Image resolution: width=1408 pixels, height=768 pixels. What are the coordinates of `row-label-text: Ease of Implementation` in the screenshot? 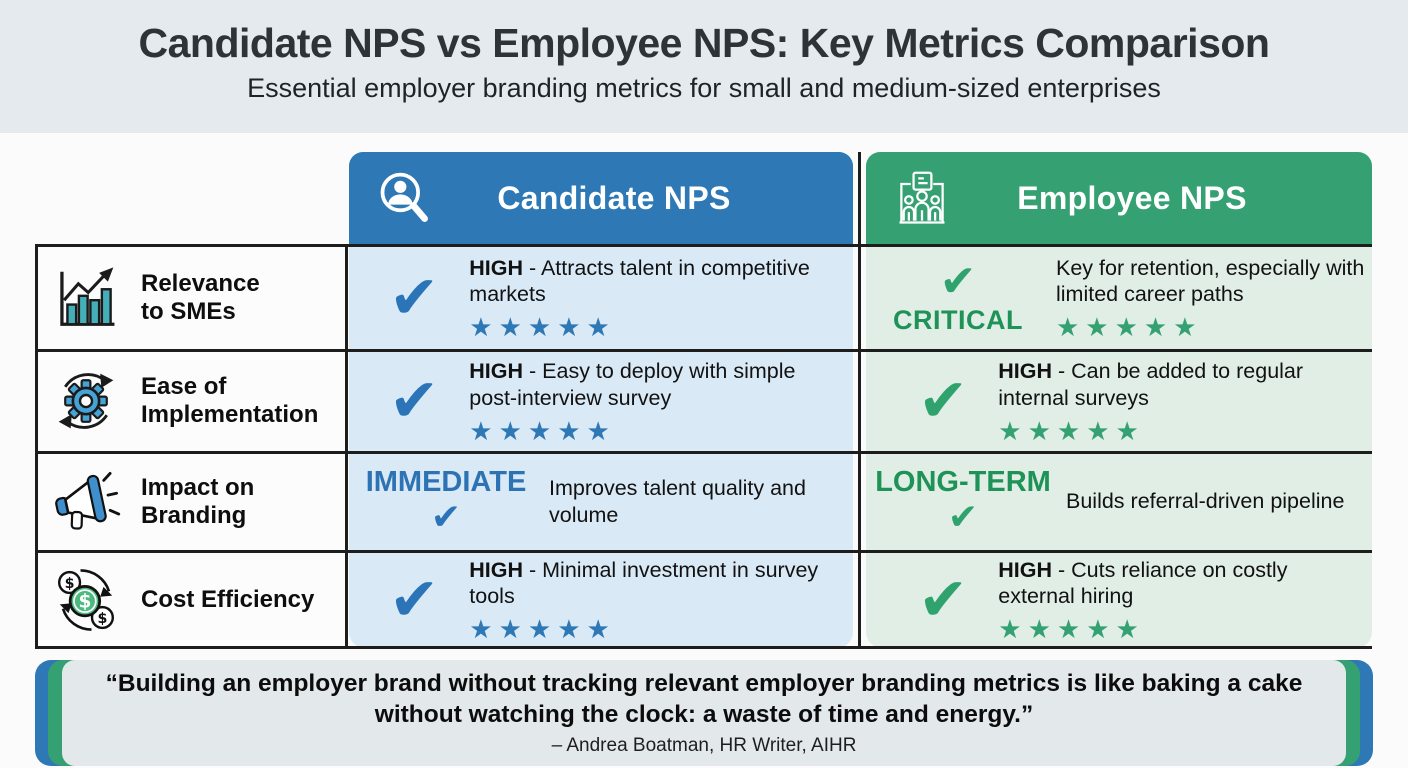 It's located at (230, 400).